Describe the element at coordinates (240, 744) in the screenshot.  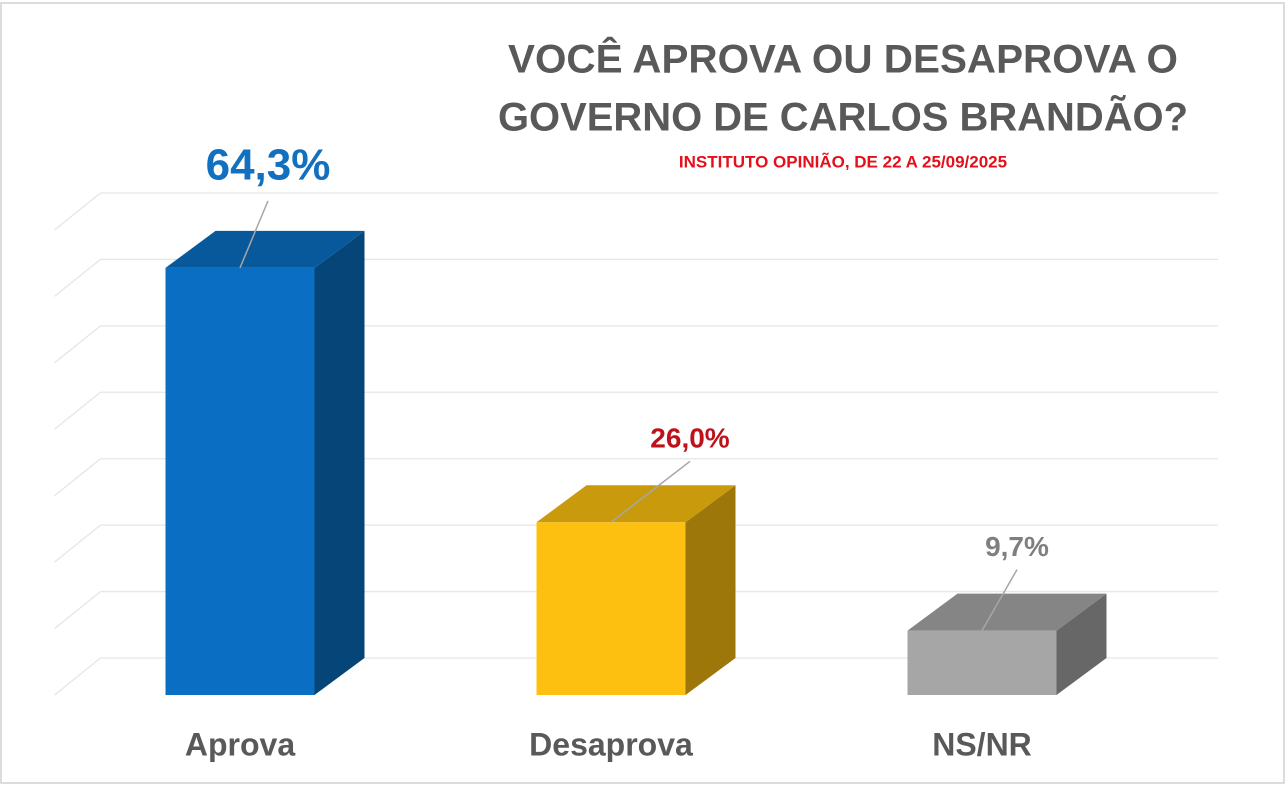
I see `x-tick-label: Aprova` at that location.